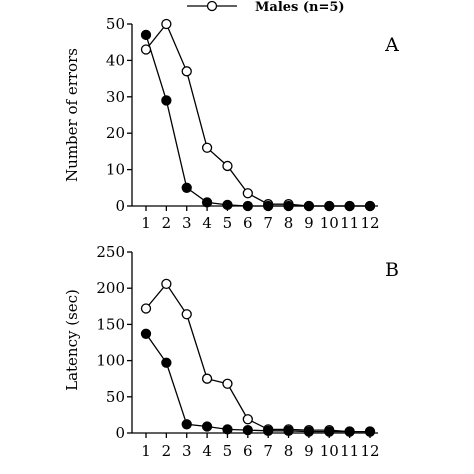  What do you see at coordinates (257, 383) in the screenshot?
I see `series-line-filled` at bounding box center [257, 383].